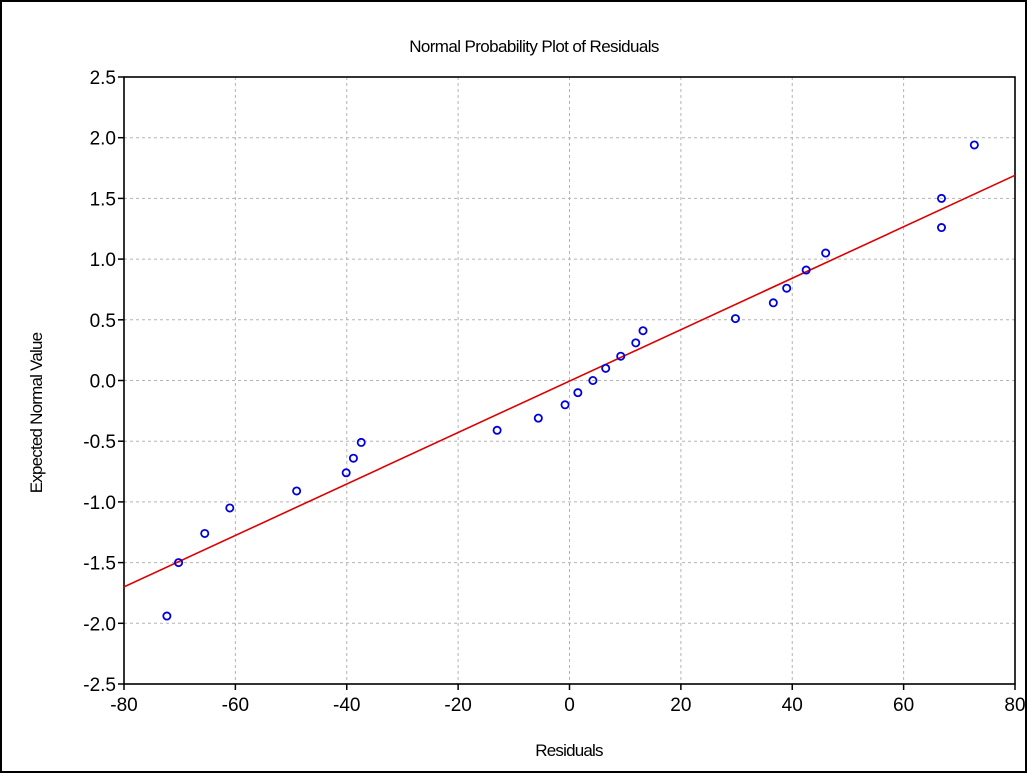  Describe the element at coordinates (569, 750) in the screenshot. I see `x-axis-title: Residuals` at that location.